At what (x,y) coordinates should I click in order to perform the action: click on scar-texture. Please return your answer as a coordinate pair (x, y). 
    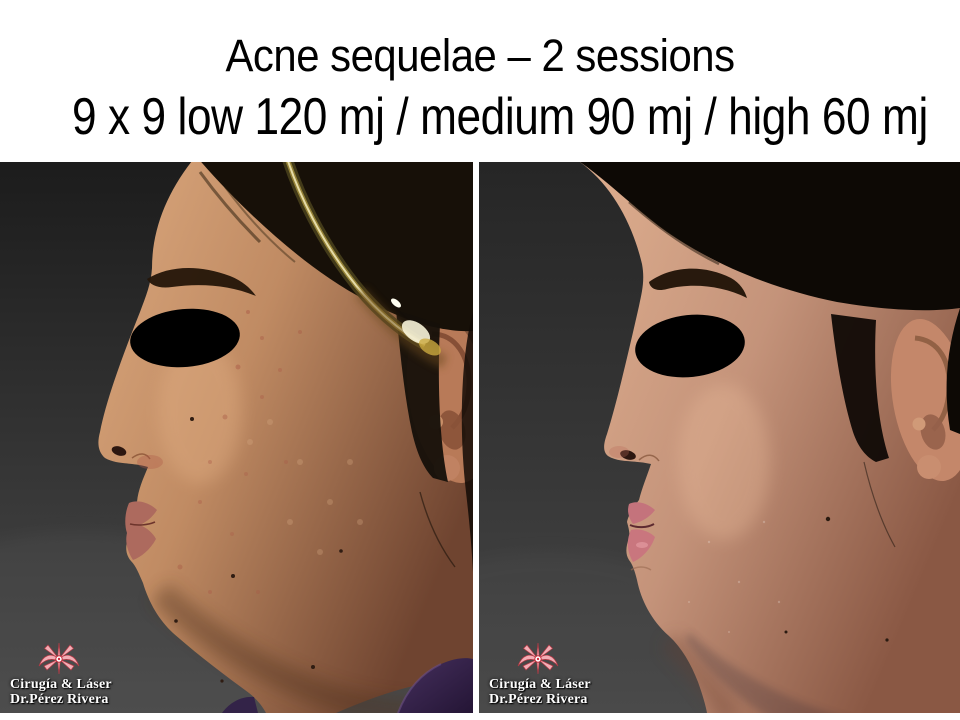
    Looking at the image, I should click on (305, 487).